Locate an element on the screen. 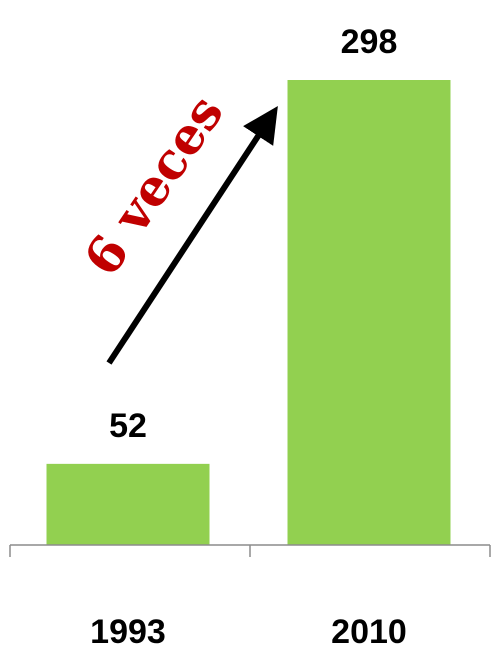  bar-1993 is located at coordinates (128, 504).